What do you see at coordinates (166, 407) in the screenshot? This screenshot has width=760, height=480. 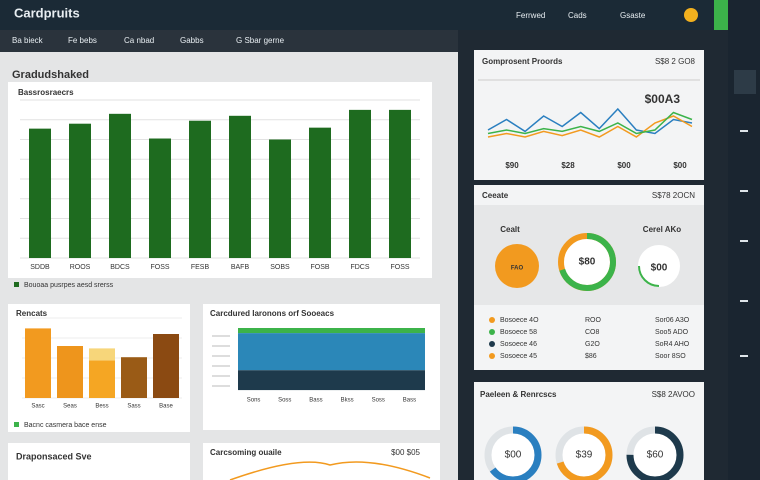 I see `x-tick-label: Base` at bounding box center [166, 407].